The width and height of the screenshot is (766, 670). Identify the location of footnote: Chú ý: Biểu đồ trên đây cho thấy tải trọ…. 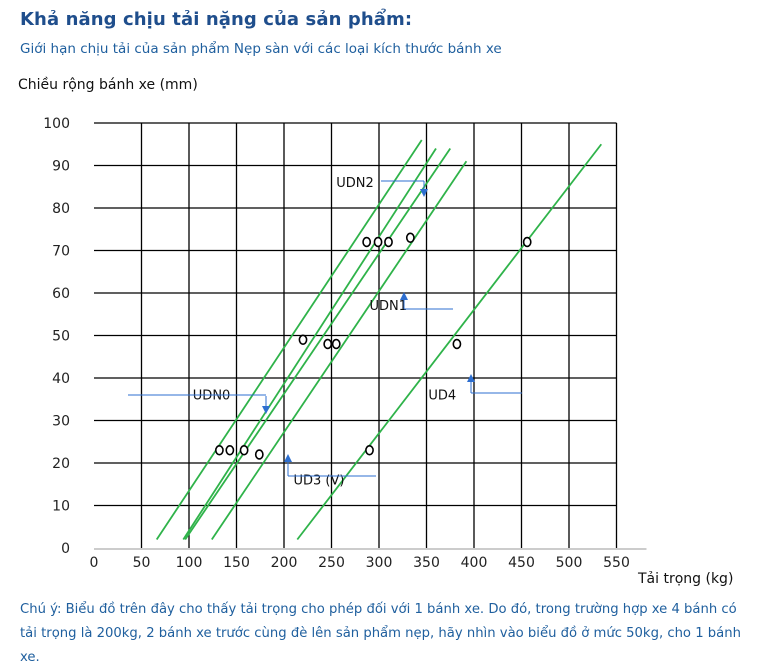
(380, 633).